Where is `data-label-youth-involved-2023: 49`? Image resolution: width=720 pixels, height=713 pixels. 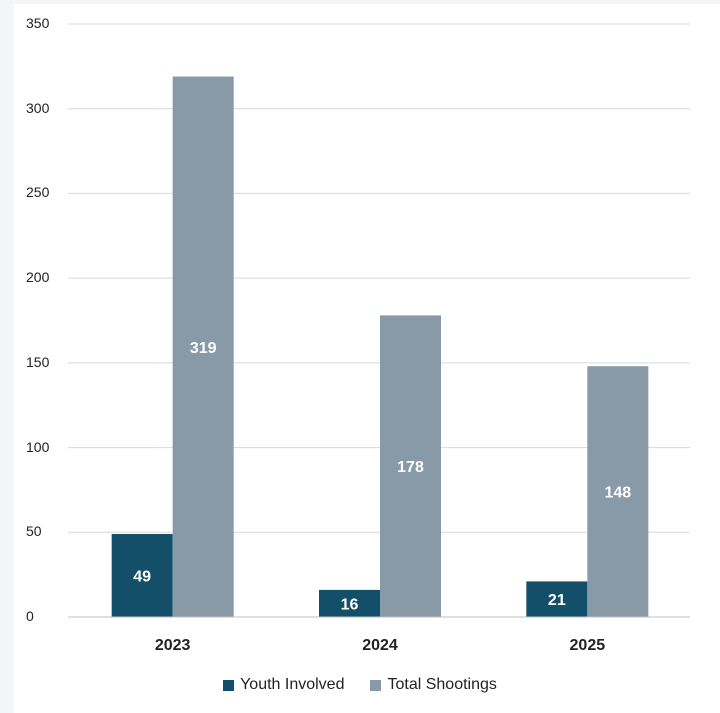 data-label-youth-involved-2023: 49 is located at coordinates (142, 576).